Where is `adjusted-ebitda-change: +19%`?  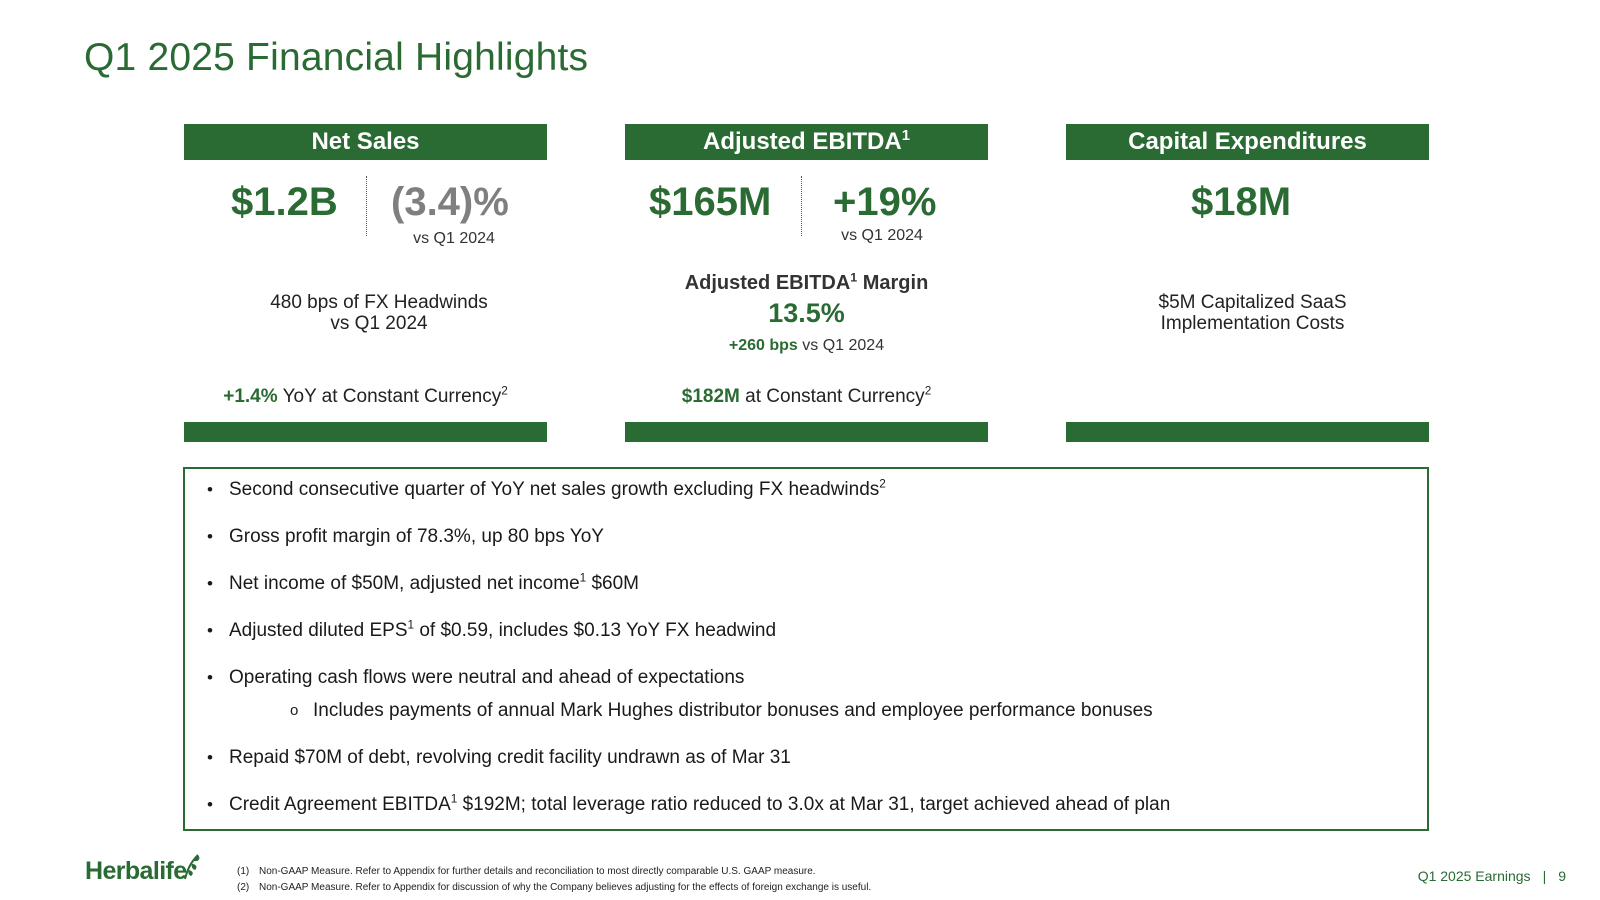 adjusted-ebitda-change: +19% is located at coordinates (885, 202).